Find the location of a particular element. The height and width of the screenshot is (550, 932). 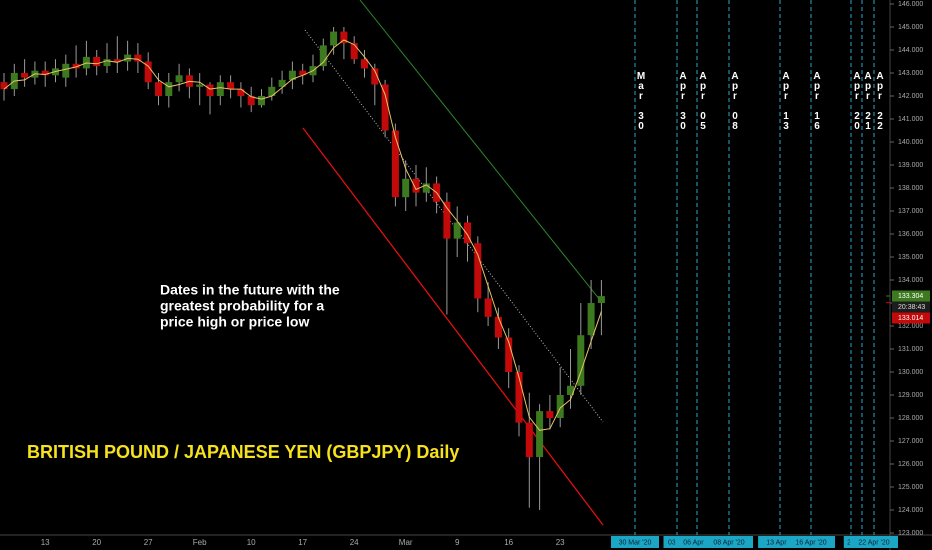

y-tick-label: 135.000 is located at coordinates (910, 257).